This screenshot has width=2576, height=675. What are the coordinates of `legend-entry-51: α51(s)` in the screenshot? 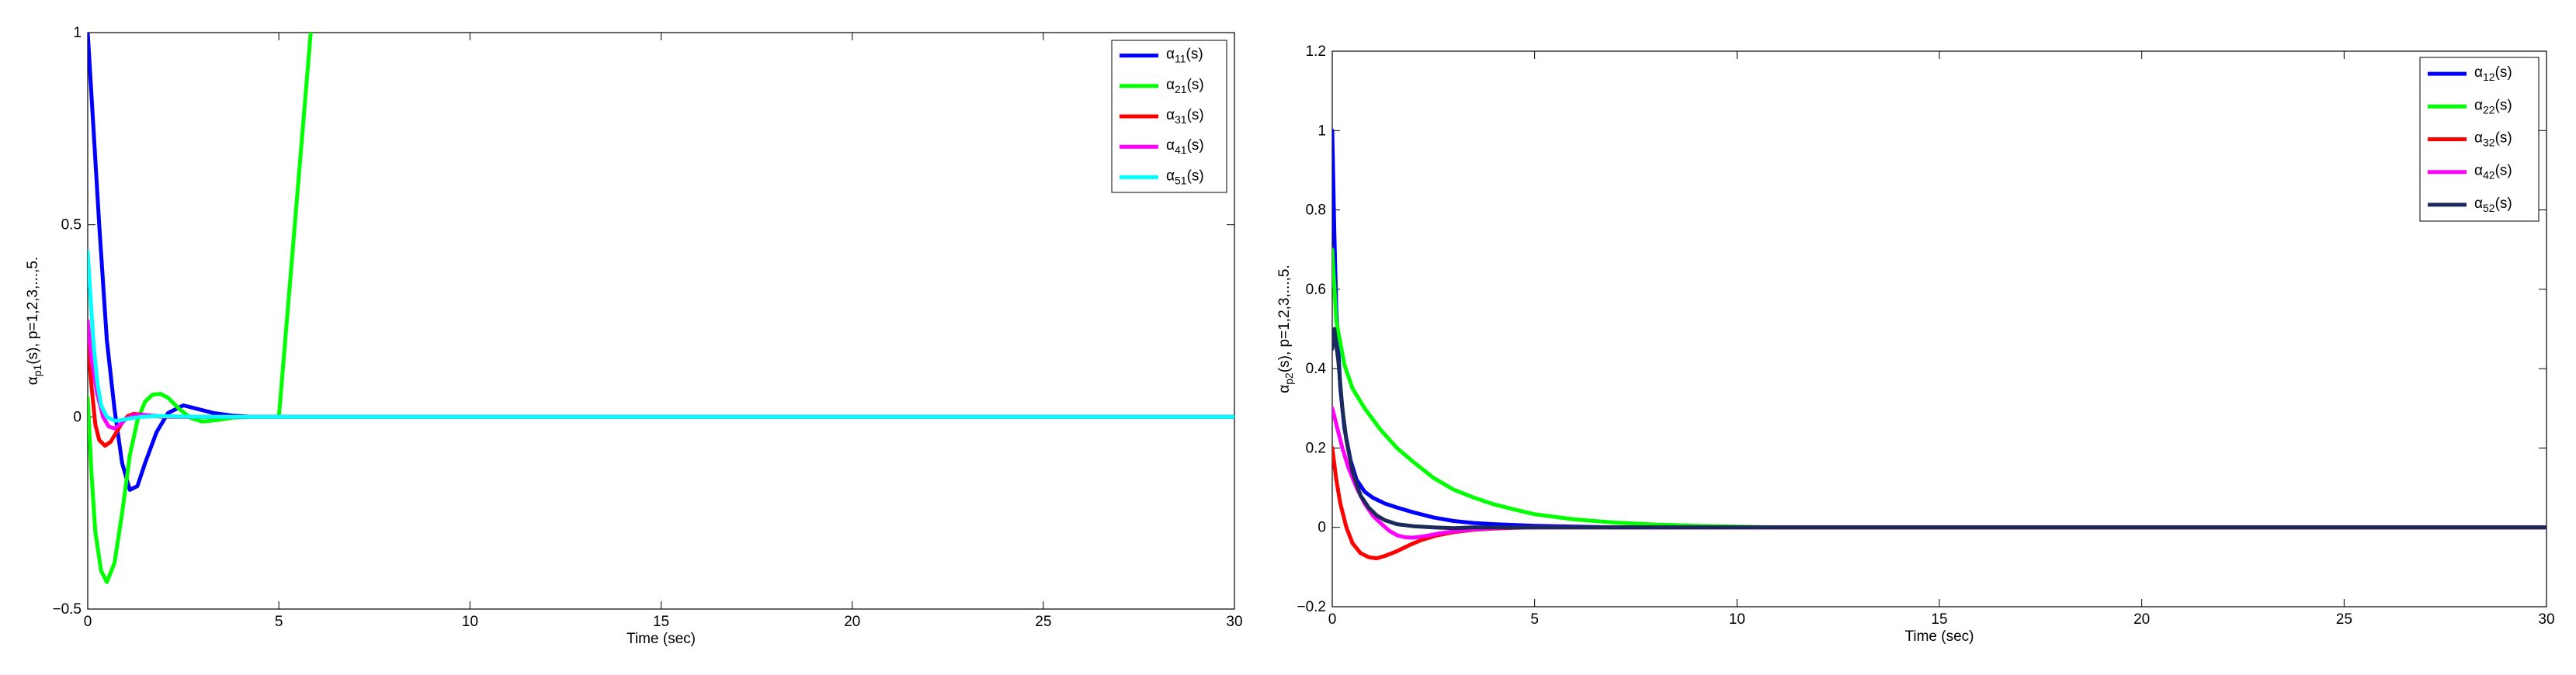 It's located at (1185, 177).